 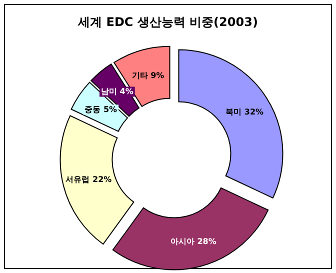 What do you see at coordinates (193, 241) in the screenshot?
I see `slice-label: 아시아 28%` at bounding box center [193, 241].